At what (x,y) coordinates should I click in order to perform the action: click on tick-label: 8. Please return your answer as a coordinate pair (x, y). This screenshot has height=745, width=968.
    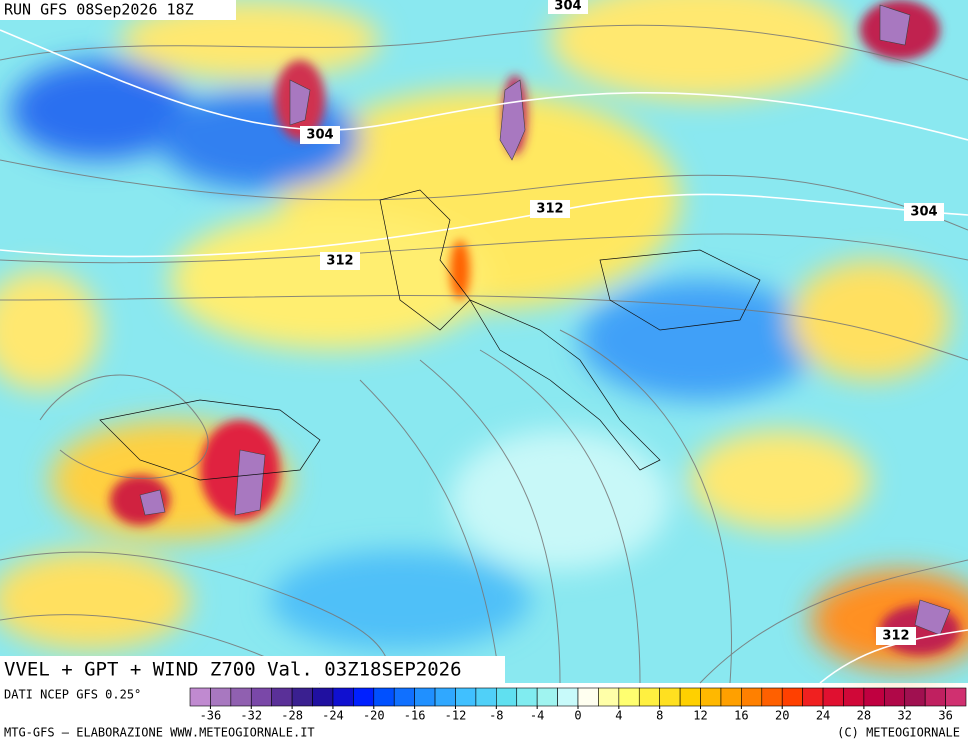
    Looking at the image, I should click on (659, 716).